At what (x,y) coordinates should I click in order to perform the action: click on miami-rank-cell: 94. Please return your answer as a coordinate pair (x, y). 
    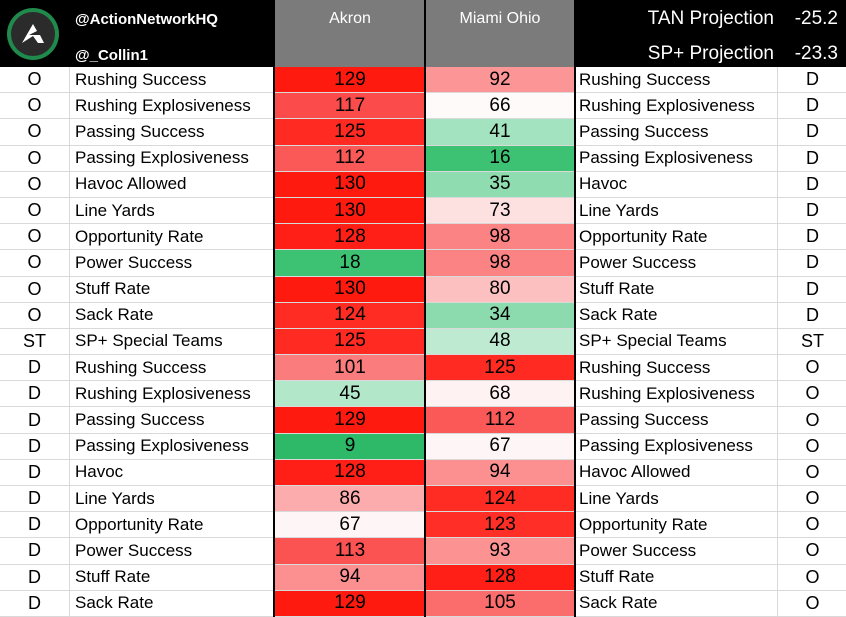
    Looking at the image, I should click on (500, 472).